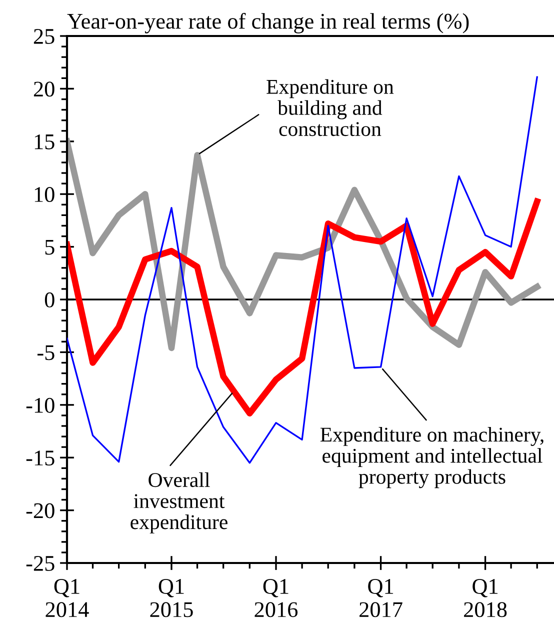 This screenshot has height=624, width=554. What do you see at coordinates (67, 598) in the screenshot?
I see `x-tick-label: Q1 2014` at bounding box center [67, 598].